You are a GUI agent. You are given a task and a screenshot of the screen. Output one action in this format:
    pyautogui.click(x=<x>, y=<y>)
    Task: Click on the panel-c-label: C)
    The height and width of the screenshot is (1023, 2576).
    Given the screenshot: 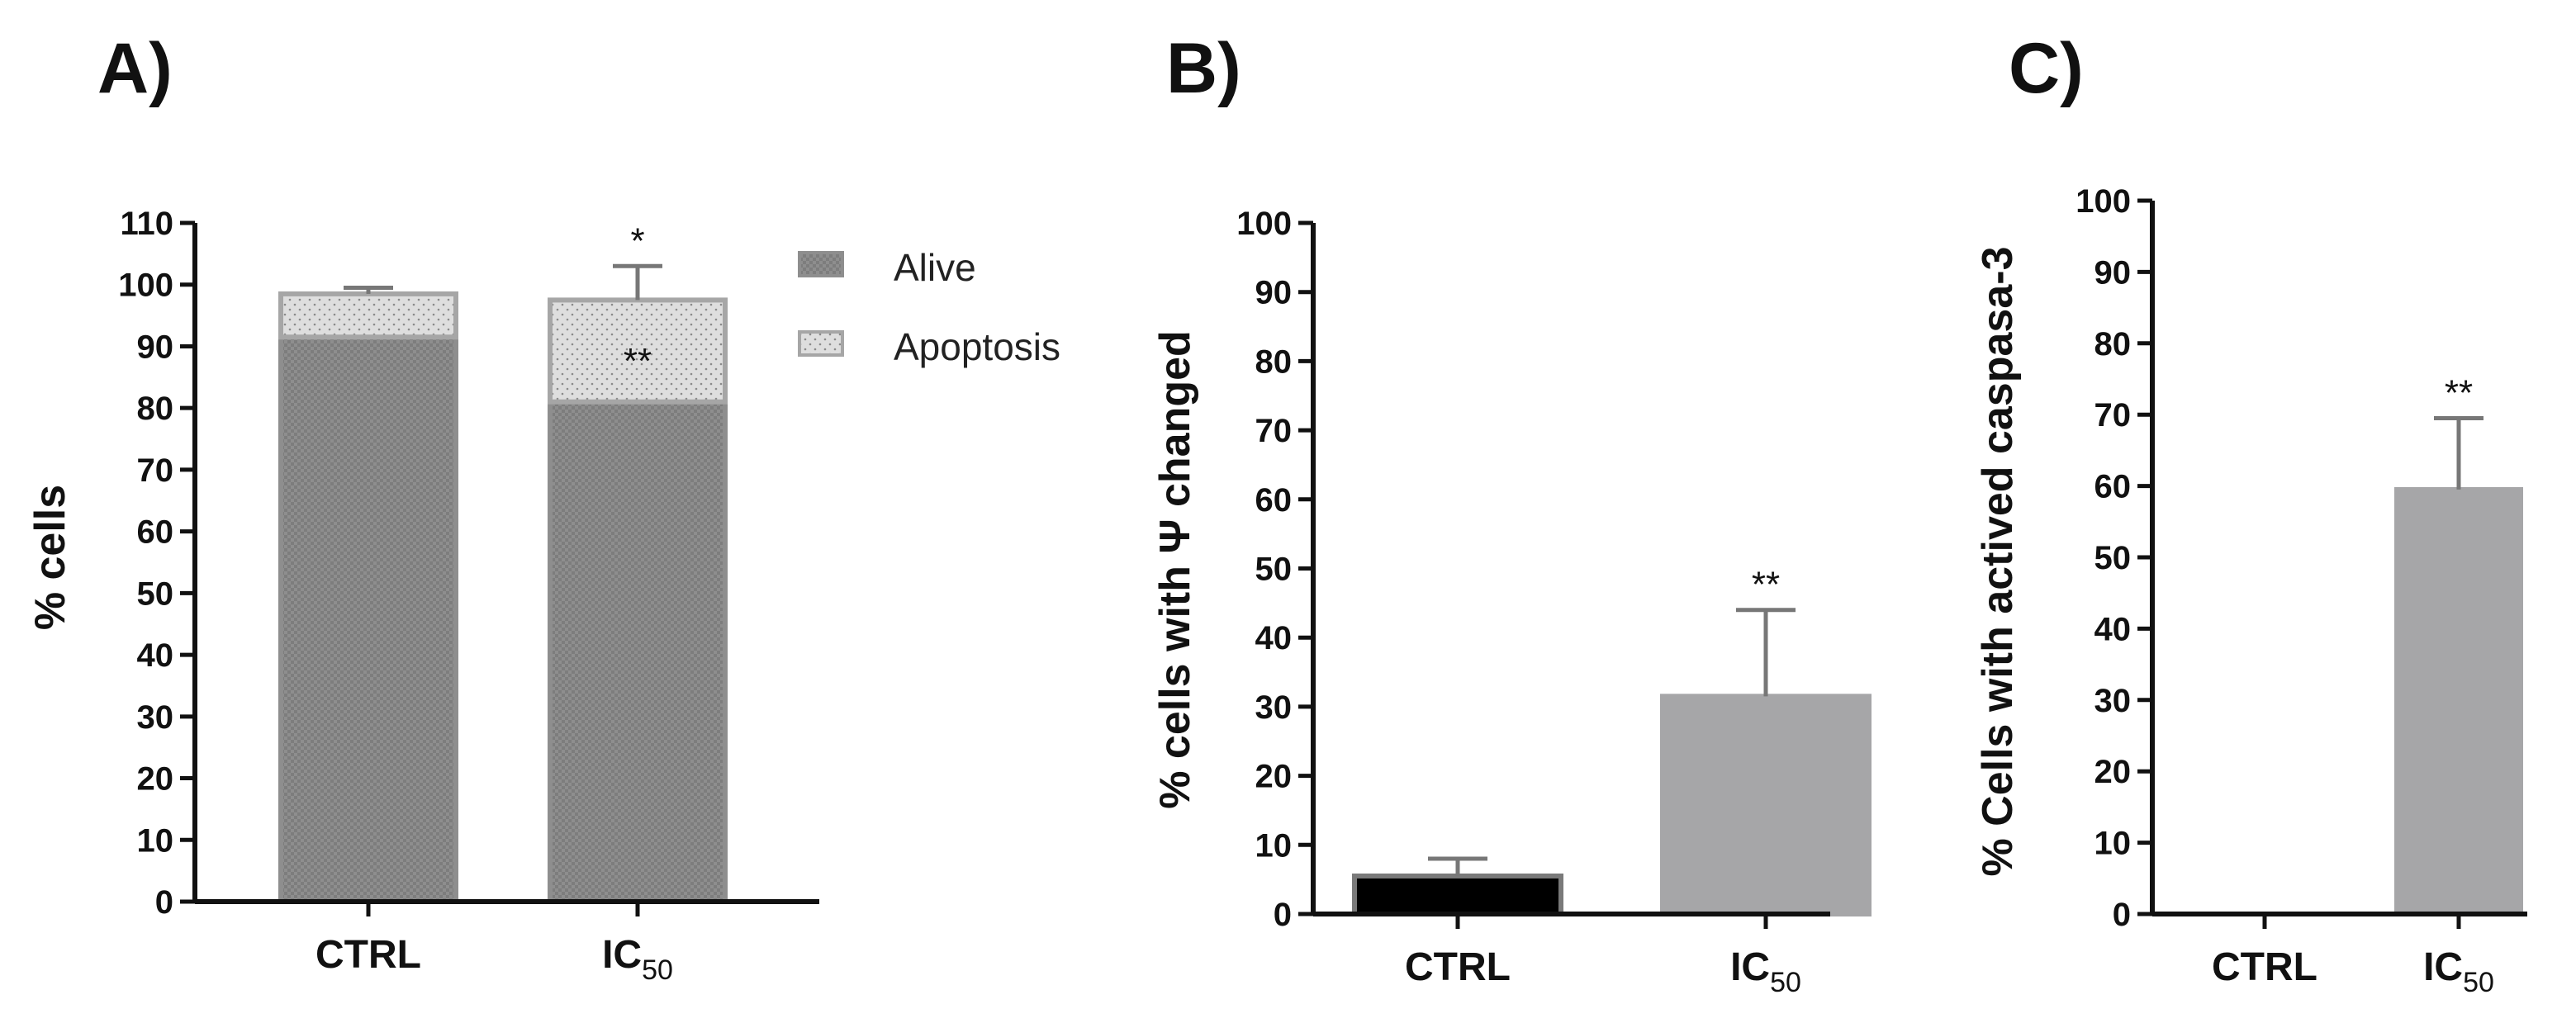 What is the action you would take?
    pyautogui.click(x=2046, y=68)
    